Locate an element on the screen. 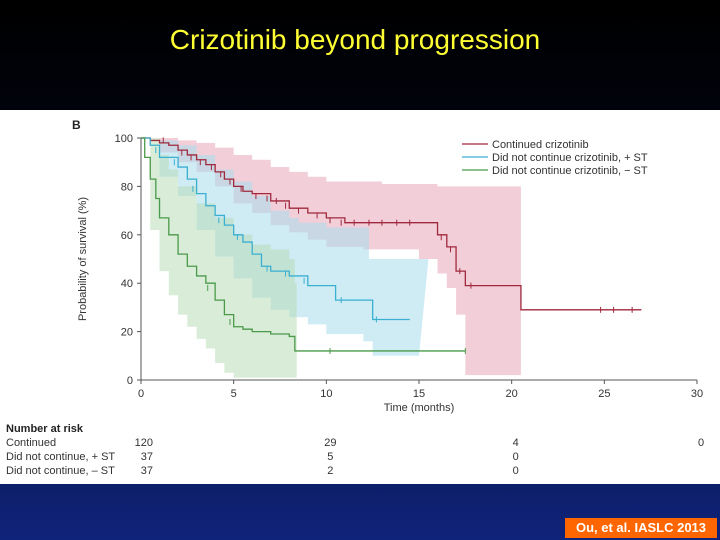 The image size is (720, 540). y-tick-label-0: 0 is located at coordinates (130, 381).